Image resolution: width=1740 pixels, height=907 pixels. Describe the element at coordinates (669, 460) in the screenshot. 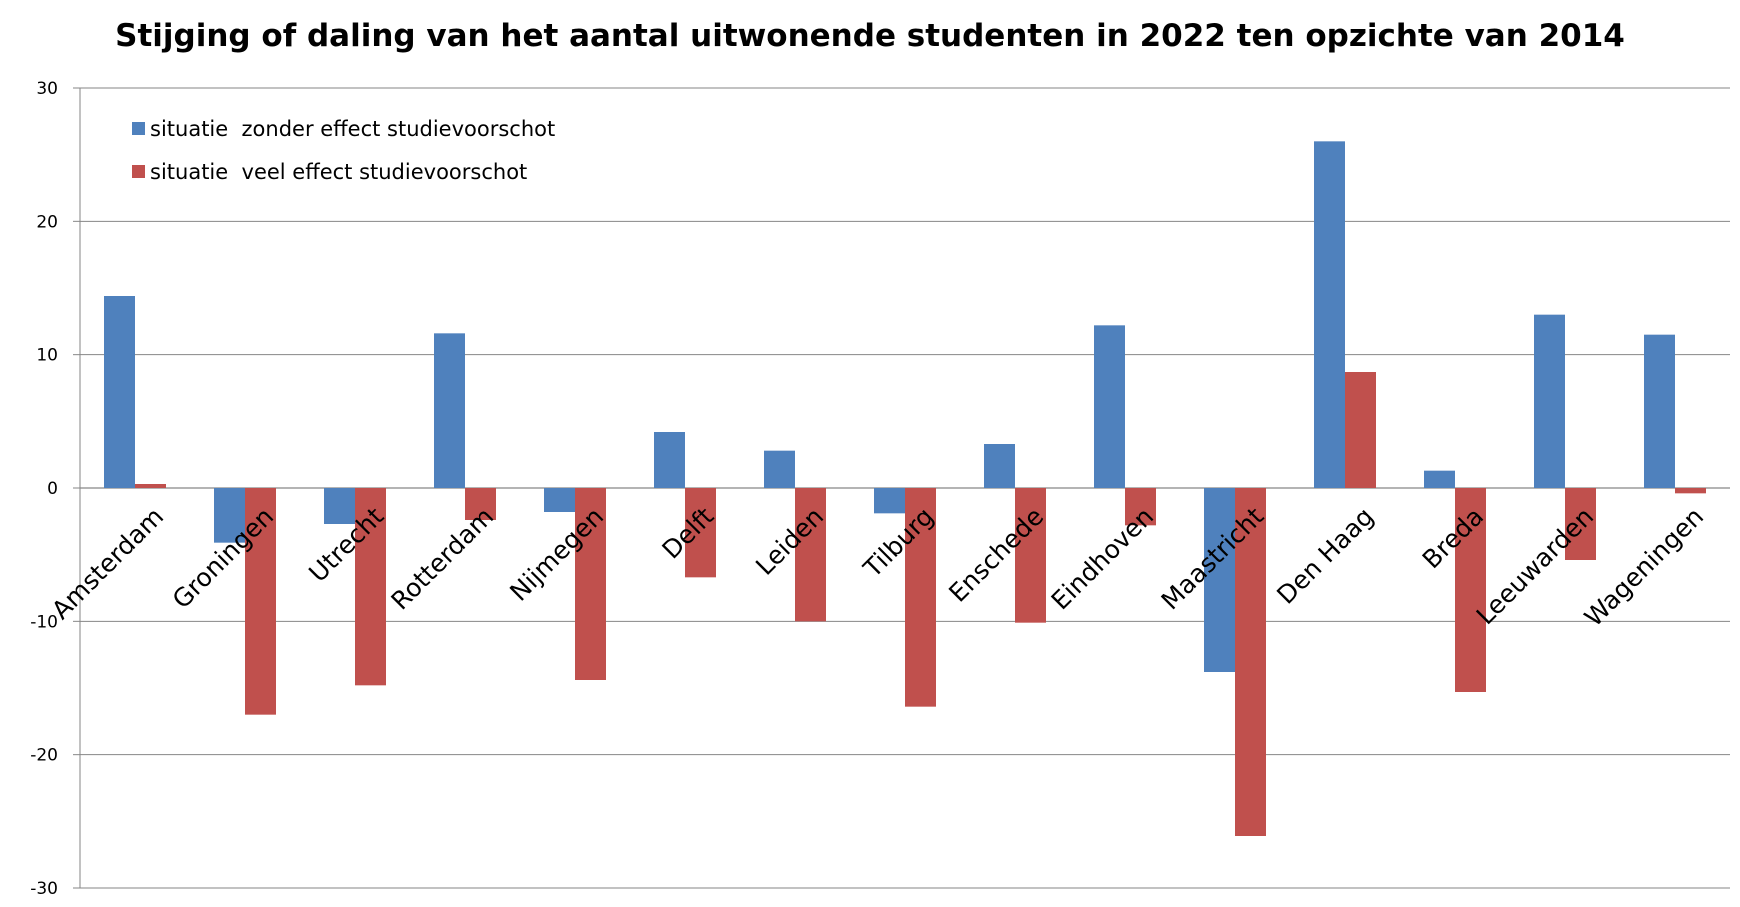

I see `bar-zonder-effect-delft` at that location.